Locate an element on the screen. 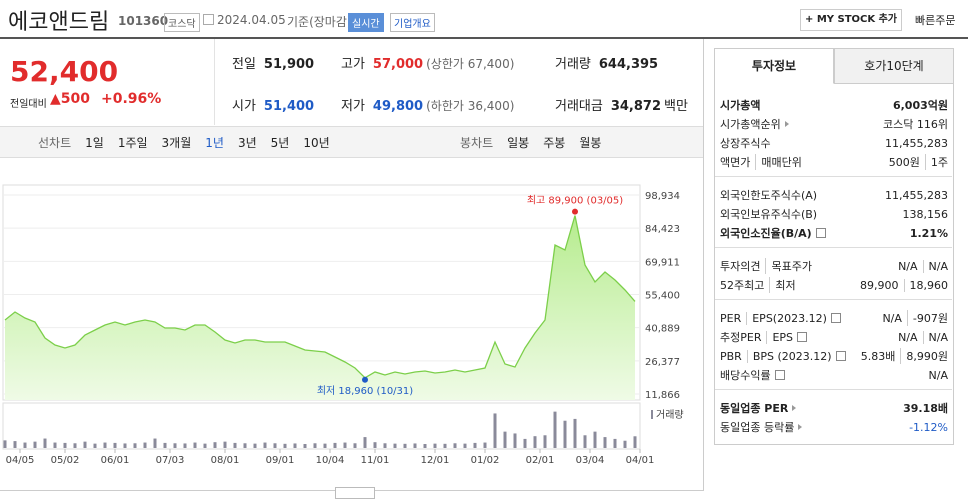 This screenshot has height=500, width=968. info-values: 89,900 18,960 is located at coordinates (904, 285).